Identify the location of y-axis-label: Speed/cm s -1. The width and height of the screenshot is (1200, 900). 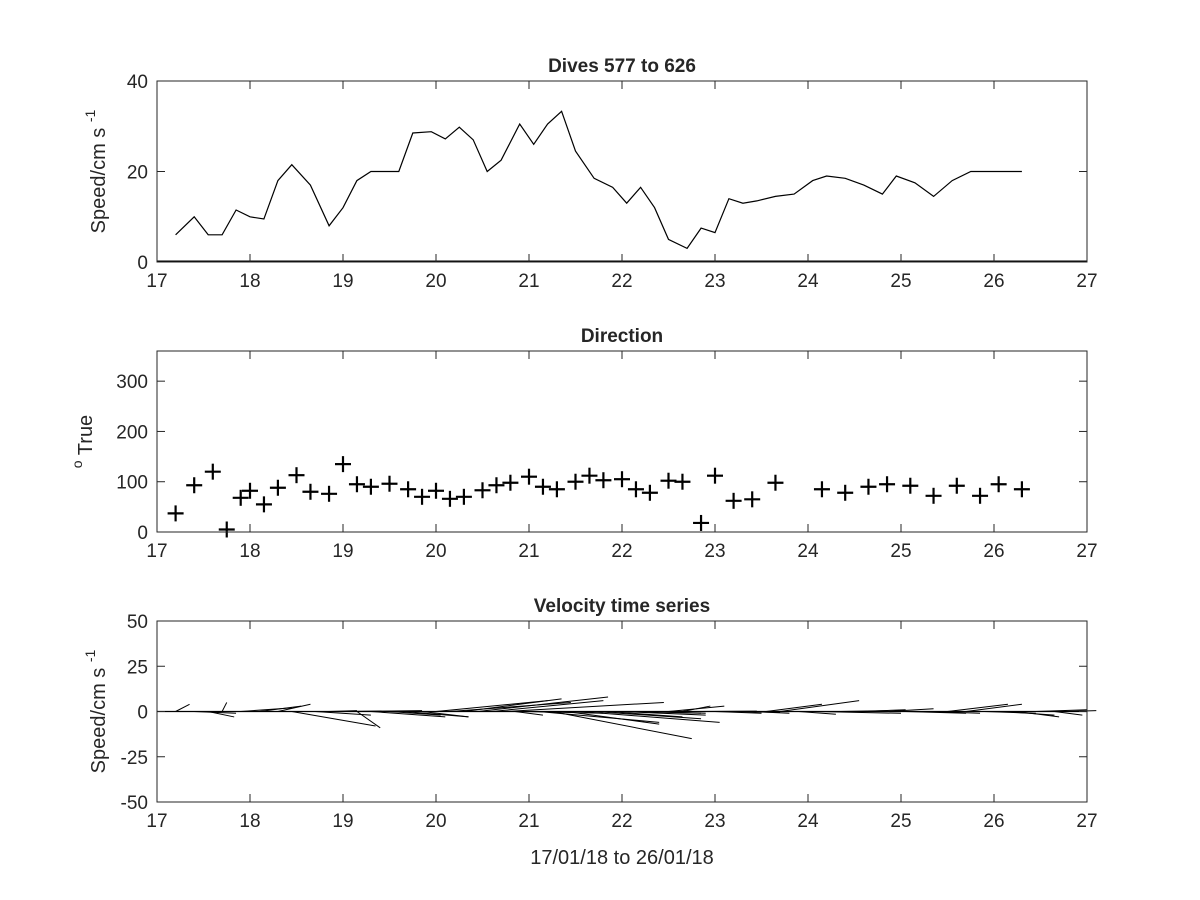
(96, 171).